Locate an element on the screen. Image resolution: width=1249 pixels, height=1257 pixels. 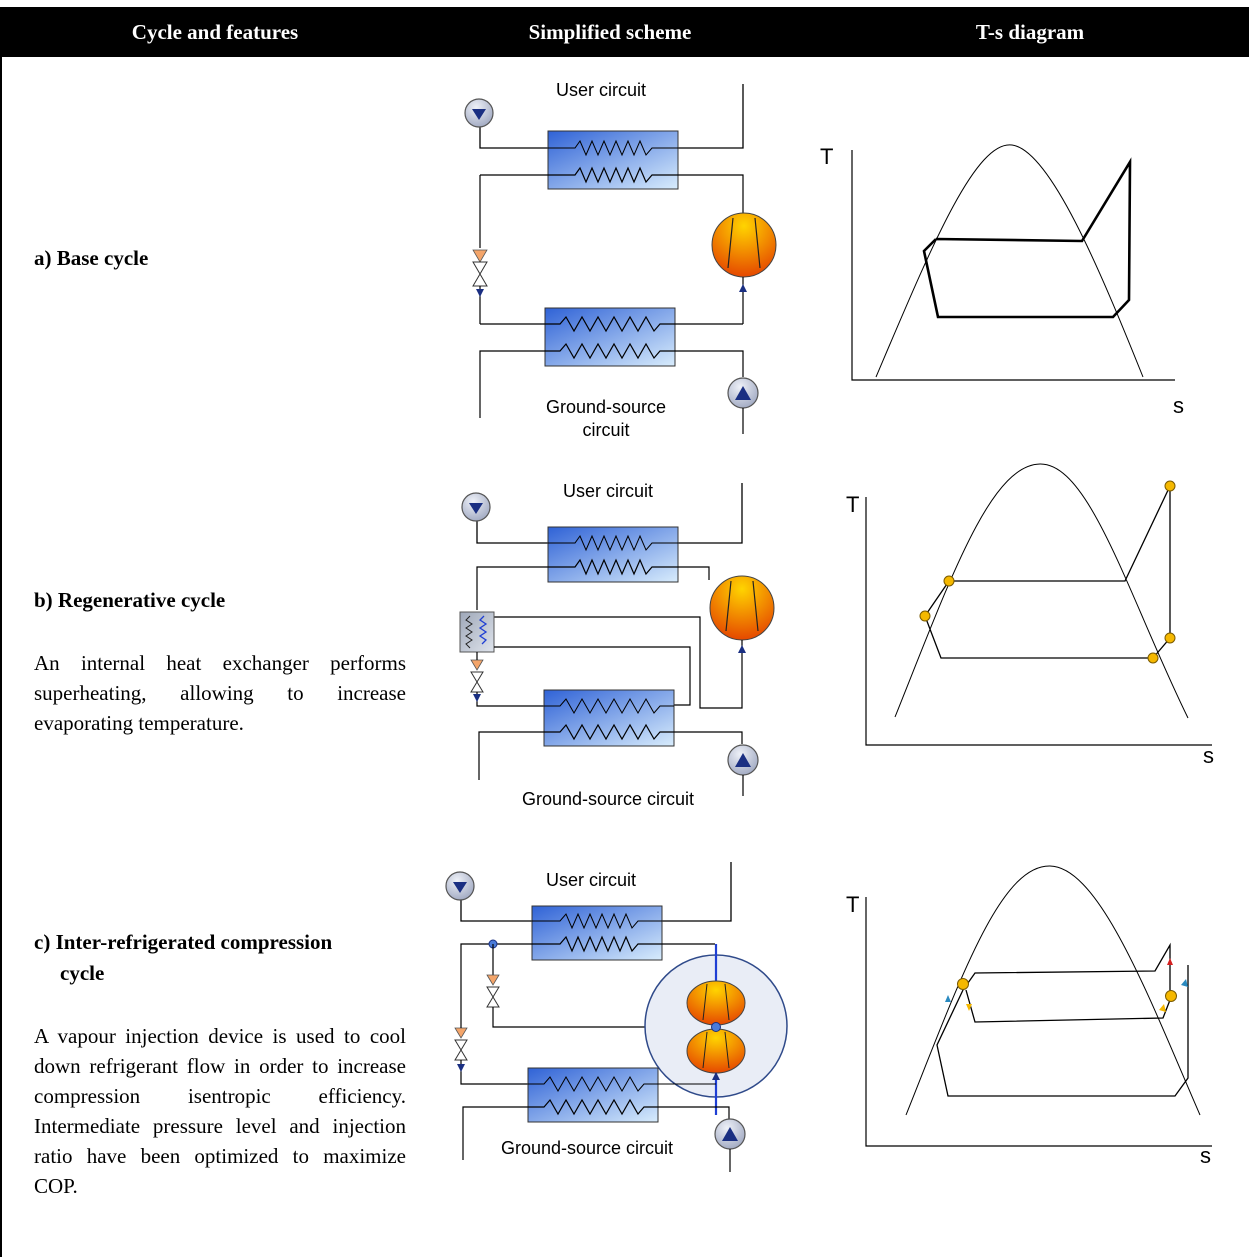
ts-c-y-label: T is located at coordinates (852, 904).